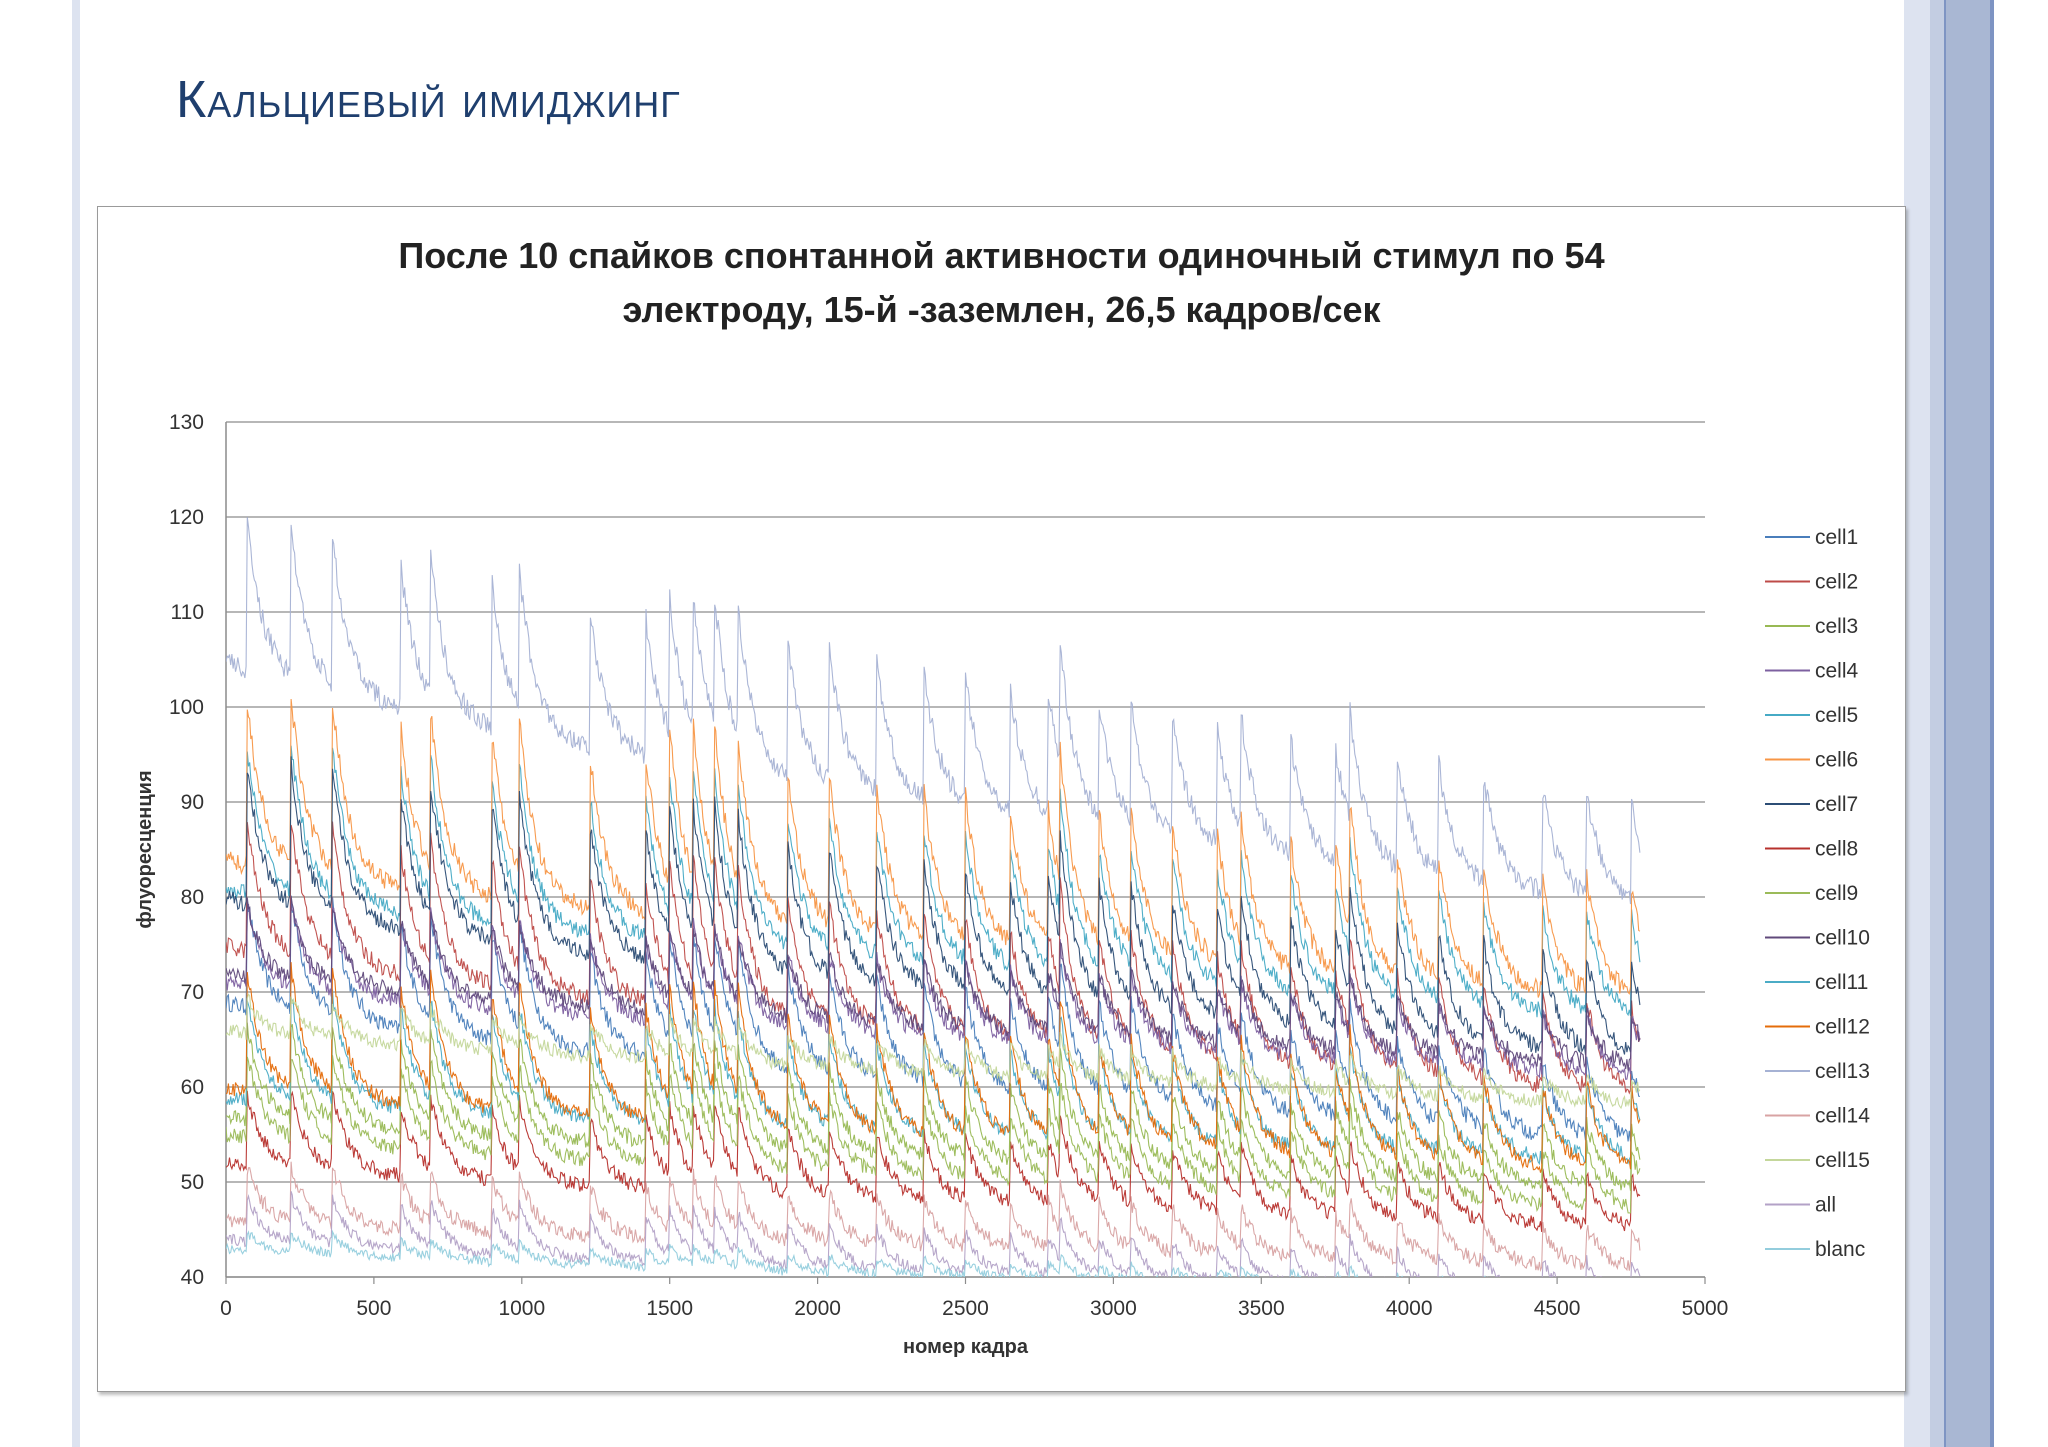  I want to click on x-axis-label: номер кадра, so click(966, 1347).